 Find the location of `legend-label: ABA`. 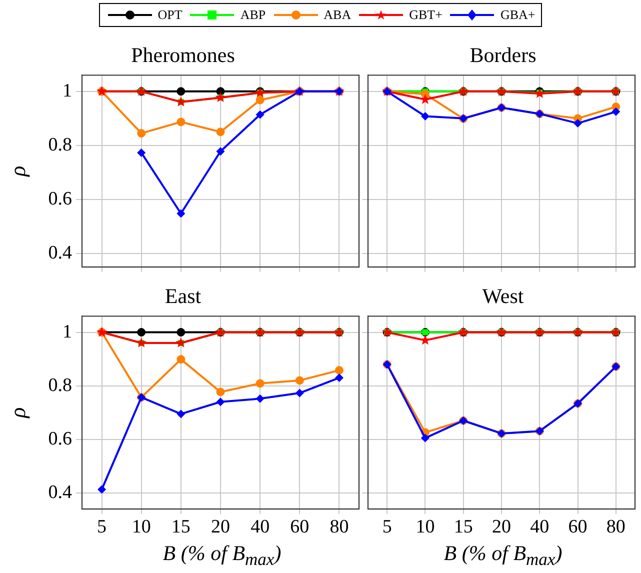

legend-label: ABA is located at coordinates (338, 15).